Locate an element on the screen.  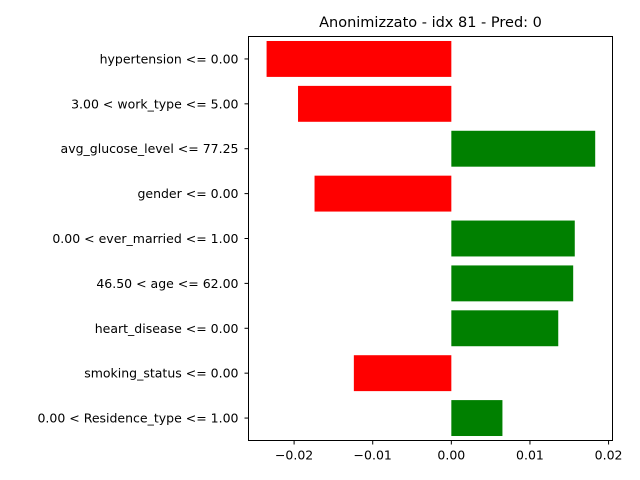
y-tick-label: gender <= 0.00 is located at coordinates (187, 193).